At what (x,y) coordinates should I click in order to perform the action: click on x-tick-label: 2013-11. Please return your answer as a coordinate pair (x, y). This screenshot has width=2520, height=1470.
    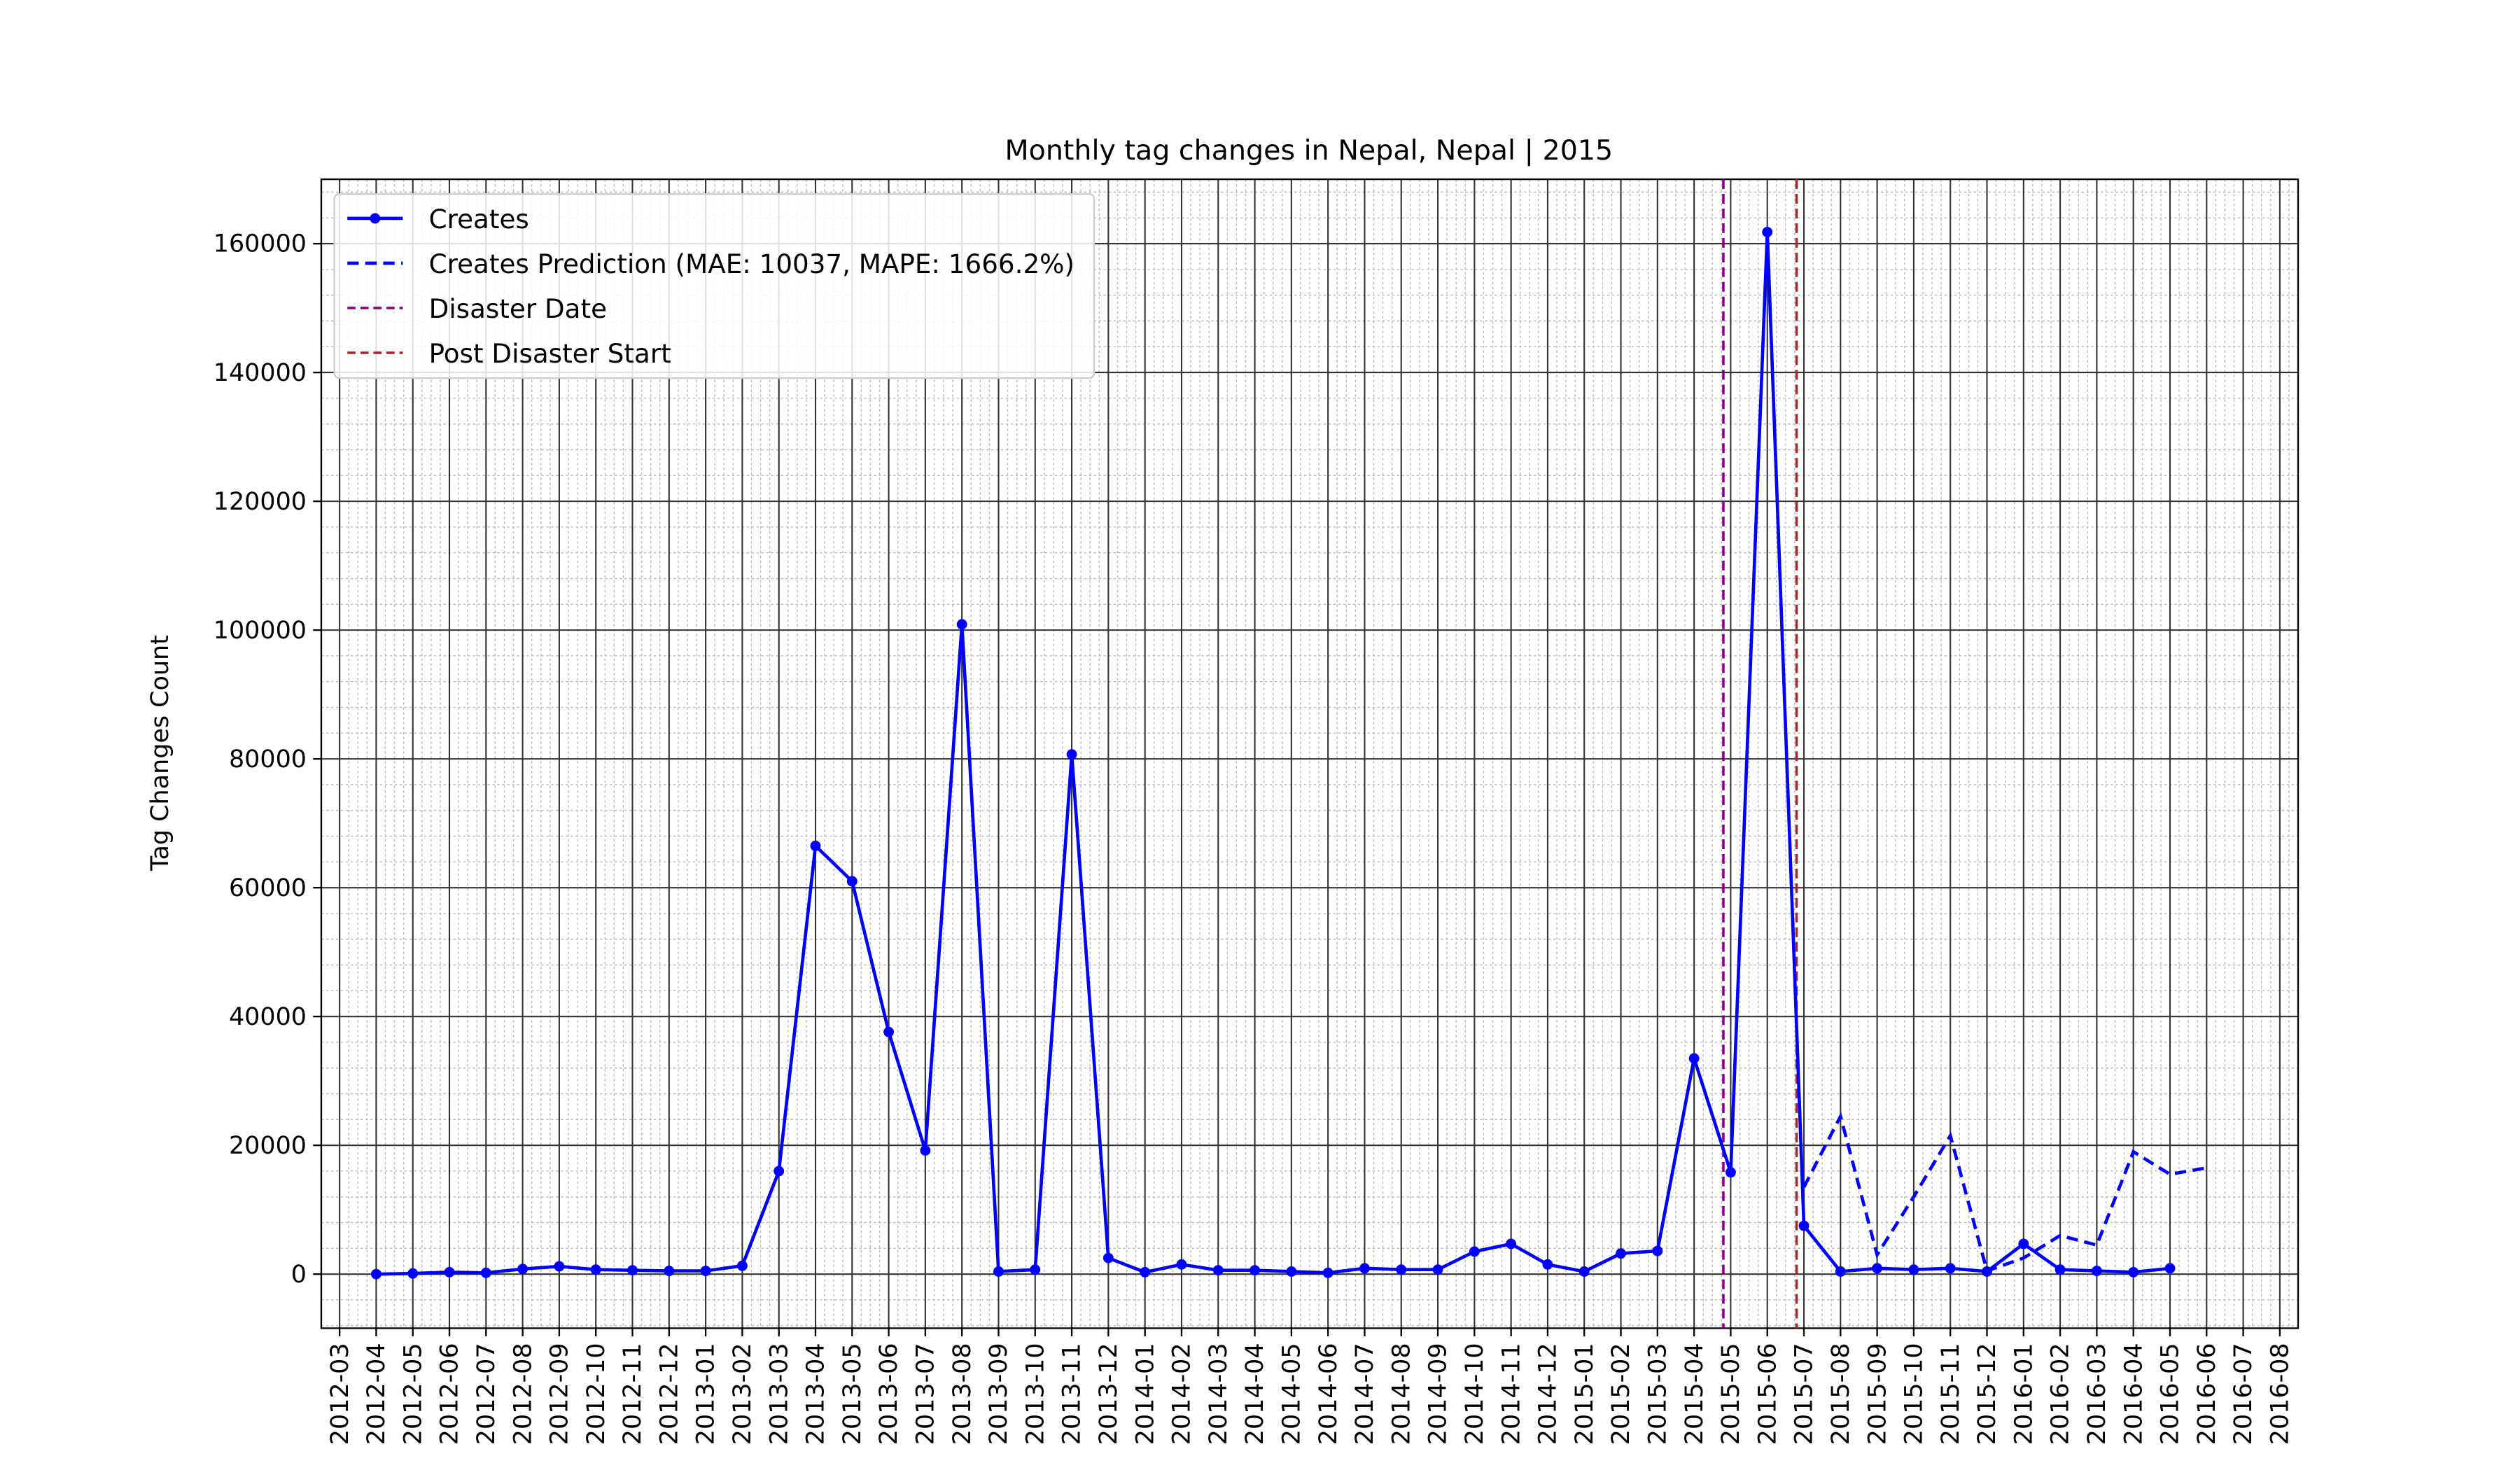
    Looking at the image, I should click on (1072, 1394).